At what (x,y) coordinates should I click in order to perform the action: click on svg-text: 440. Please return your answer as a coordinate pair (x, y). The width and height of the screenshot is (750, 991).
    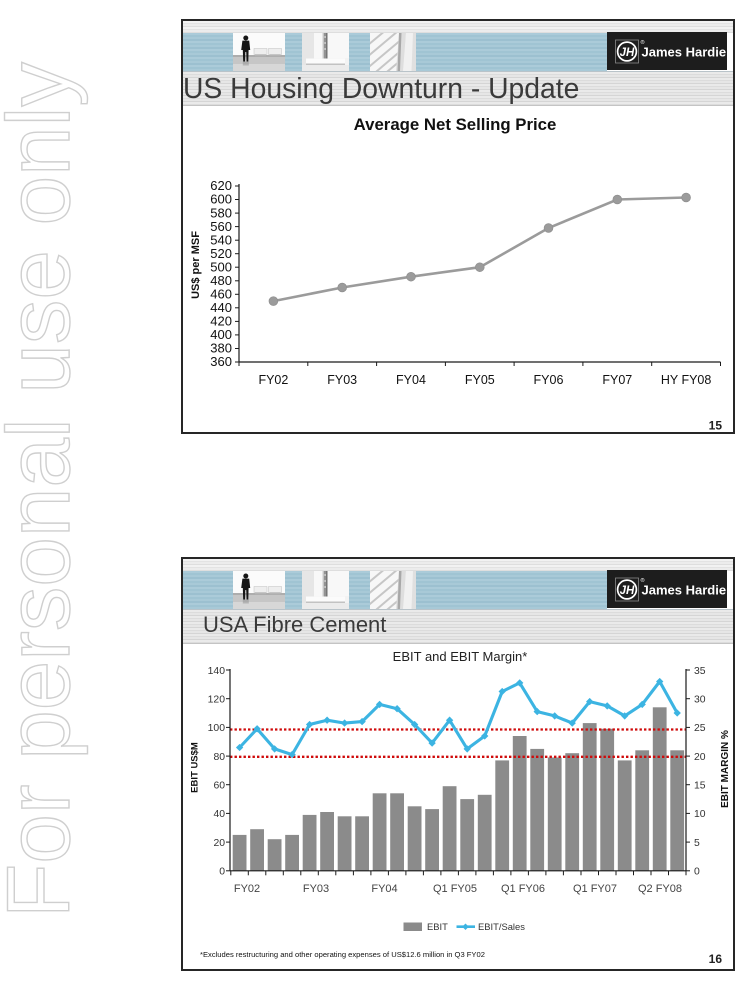
    Looking at the image, I should click on (221, 307).